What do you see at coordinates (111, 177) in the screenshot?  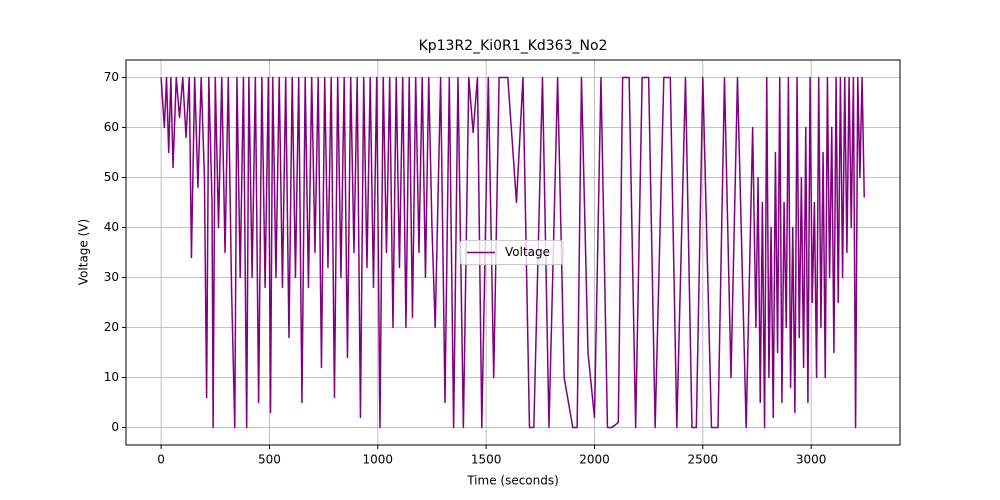 I see `y-tick-label: 50` at bounding box center [111, 177].